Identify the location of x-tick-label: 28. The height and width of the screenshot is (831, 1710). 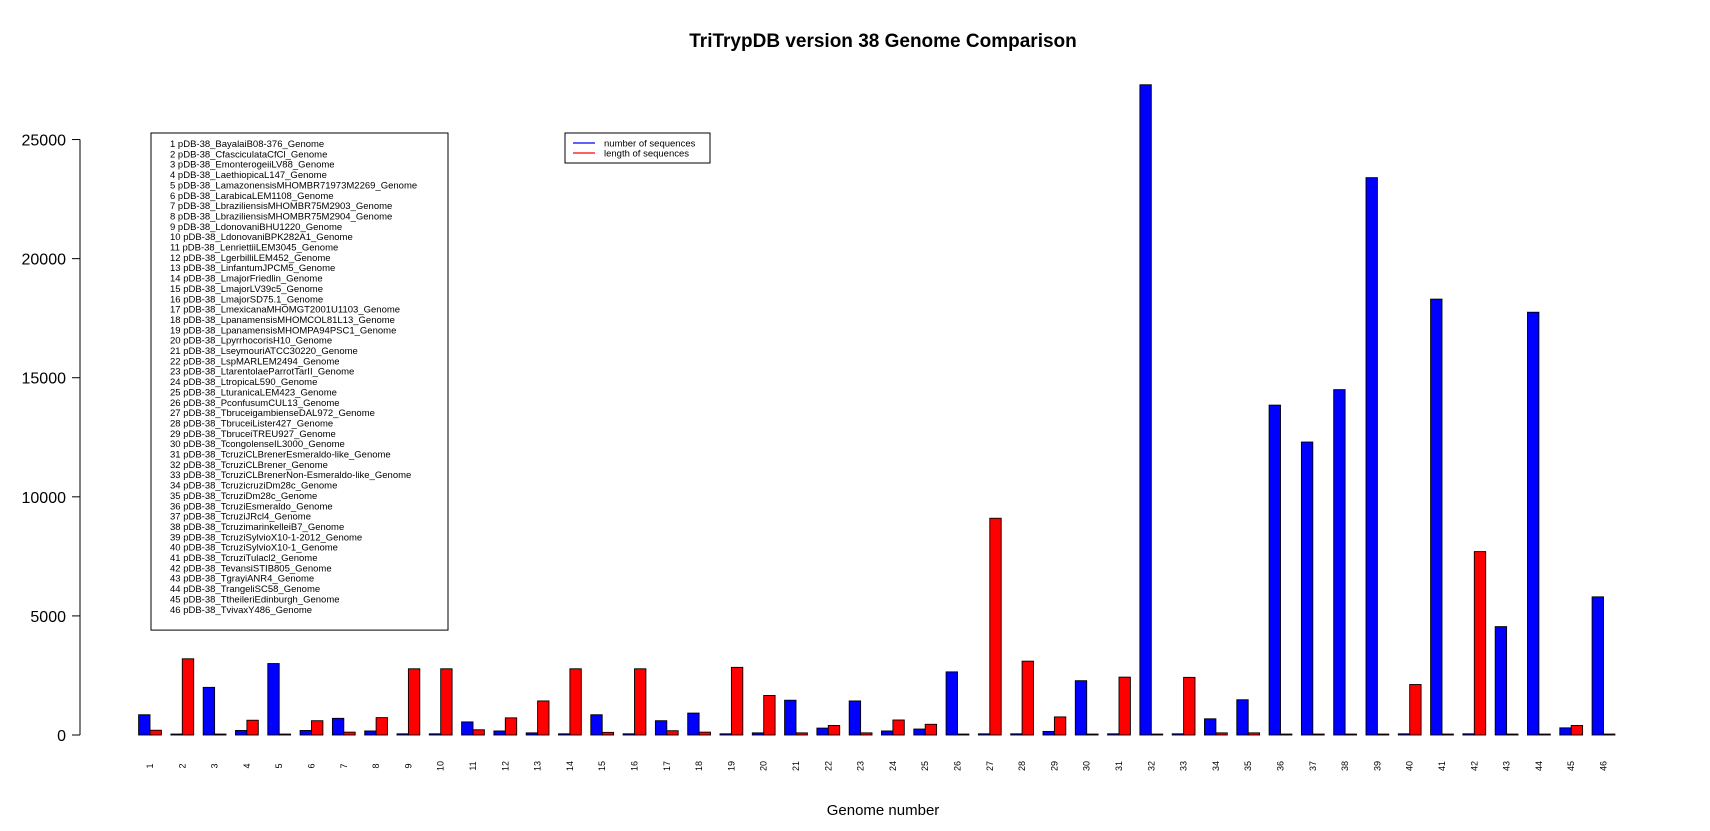
(1022, 766).